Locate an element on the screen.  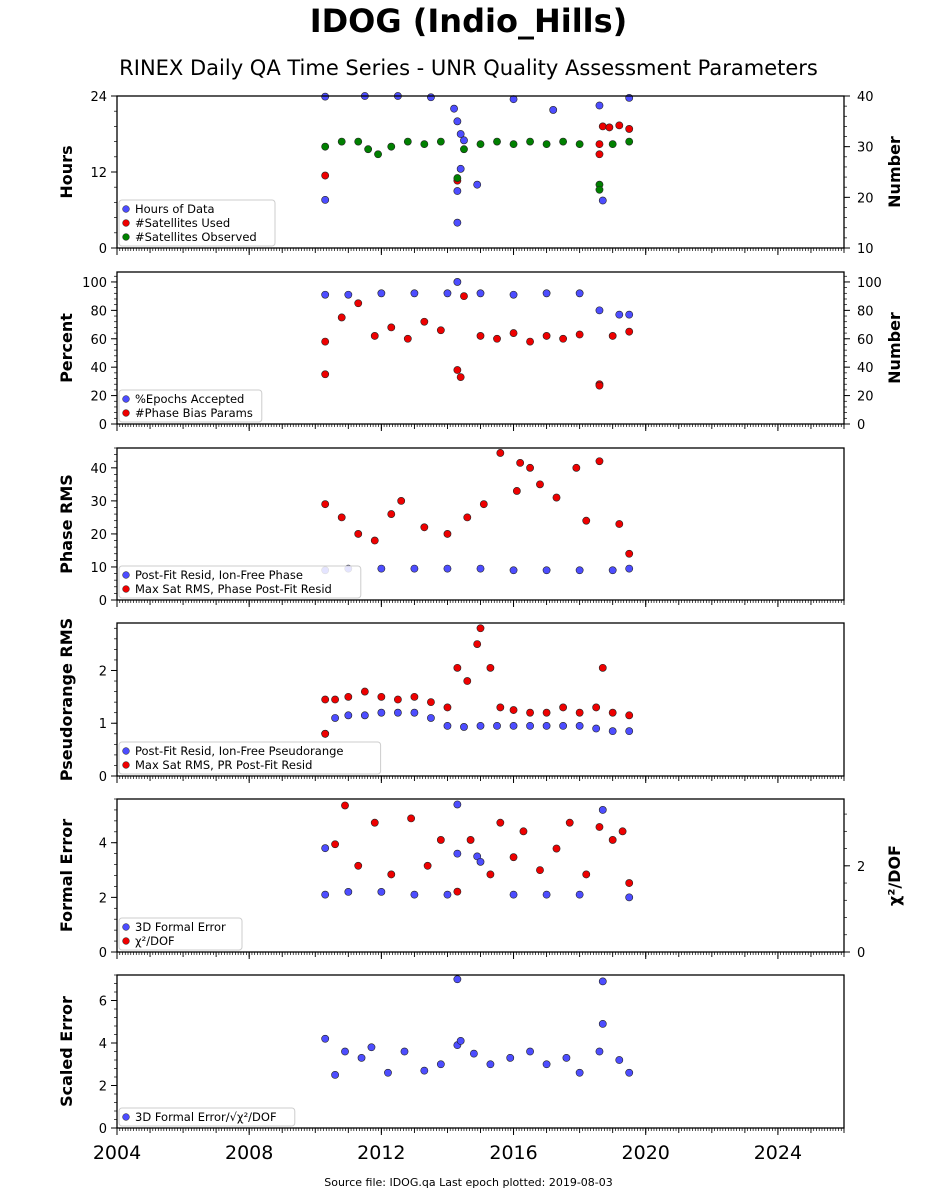
legend-label: 3D Formal Error is located at coordinates (180, 927).